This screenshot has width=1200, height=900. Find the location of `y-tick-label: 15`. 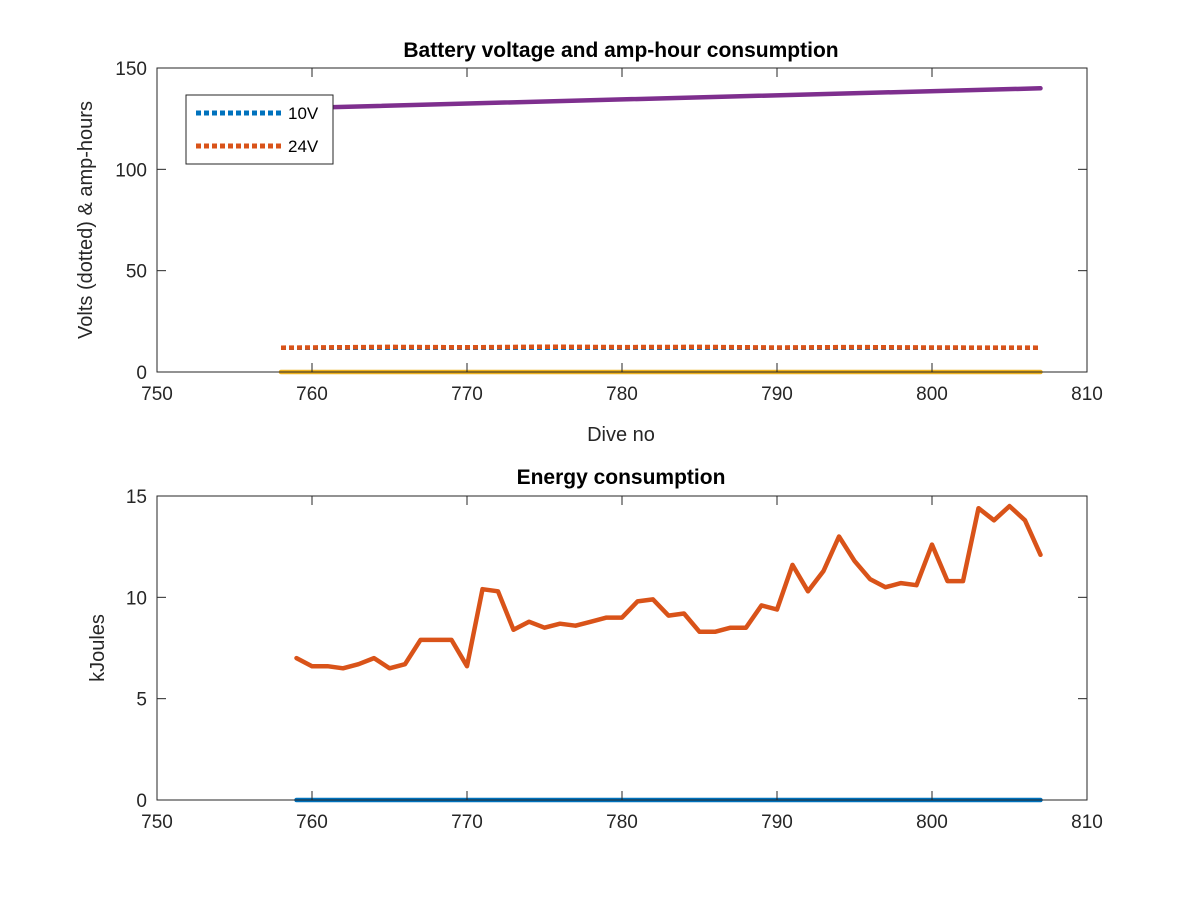

y-tick-label: 15 is located at coordinates (136, 497).